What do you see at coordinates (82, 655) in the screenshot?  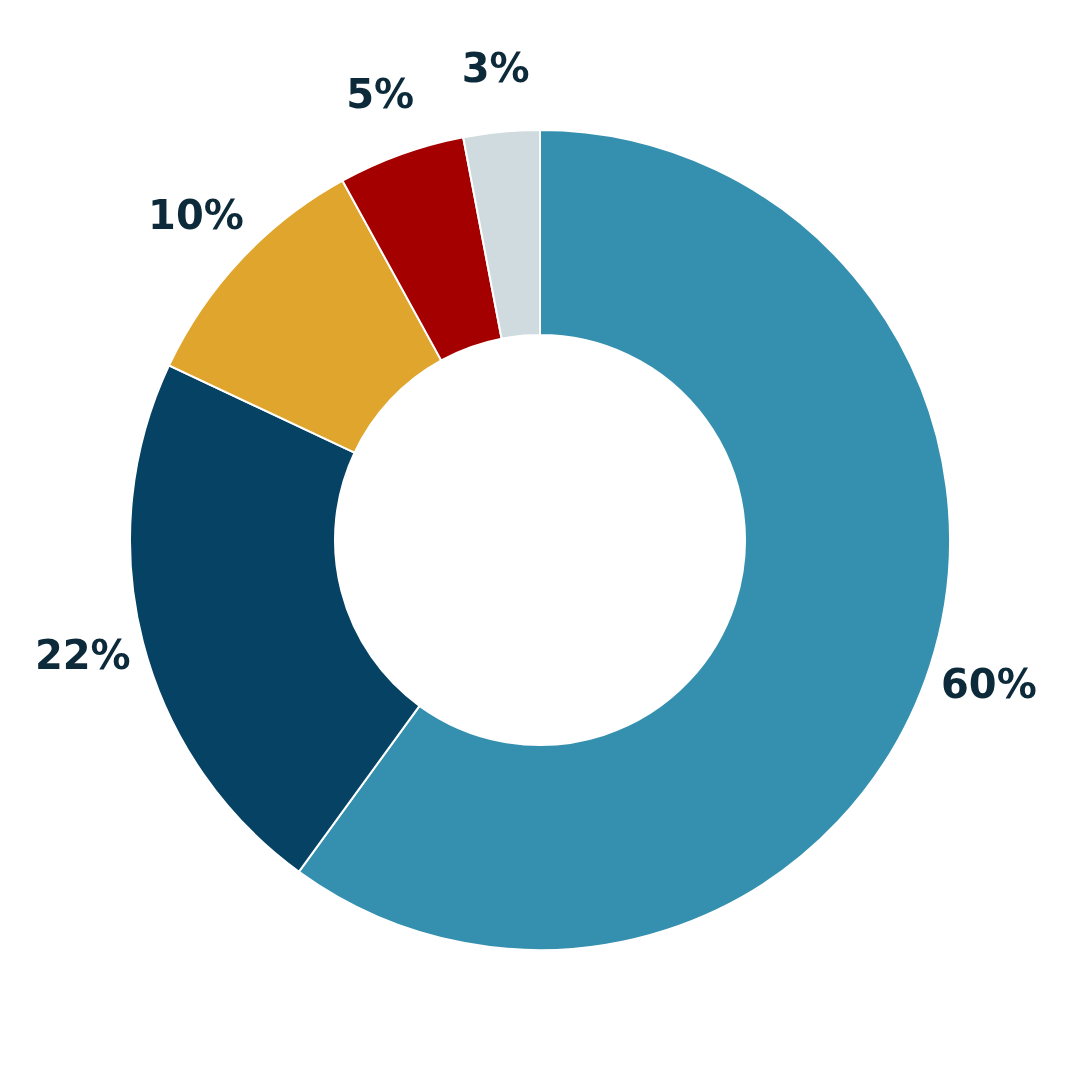 I see `data-label: 22%` at bounding box center [82, 655].